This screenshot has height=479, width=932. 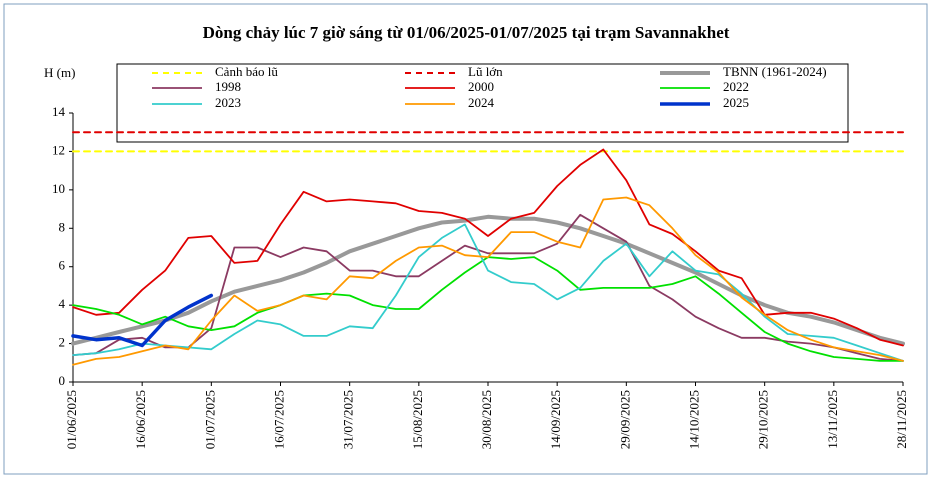 I want to click on x-tick-label: 16/06/2025, so click(x=140, y=419).